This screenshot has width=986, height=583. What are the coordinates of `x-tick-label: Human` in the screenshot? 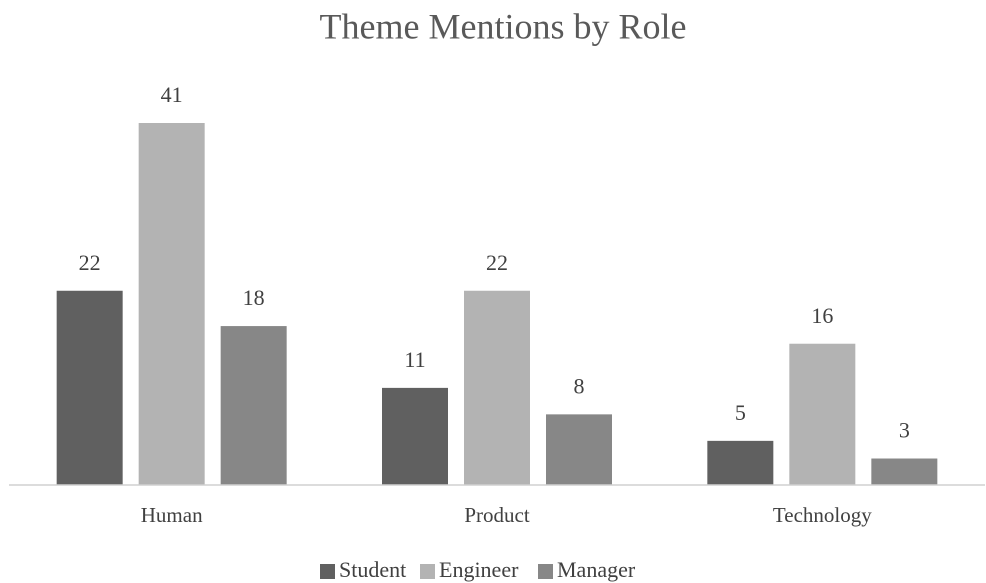 It's located at (172, 515).